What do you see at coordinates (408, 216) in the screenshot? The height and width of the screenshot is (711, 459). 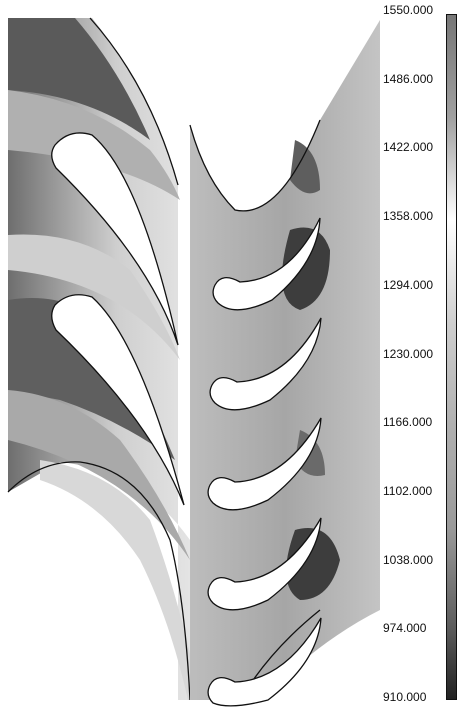 I see `colorbar-tick-label: 1358.000` at bounding box center [408, 216].